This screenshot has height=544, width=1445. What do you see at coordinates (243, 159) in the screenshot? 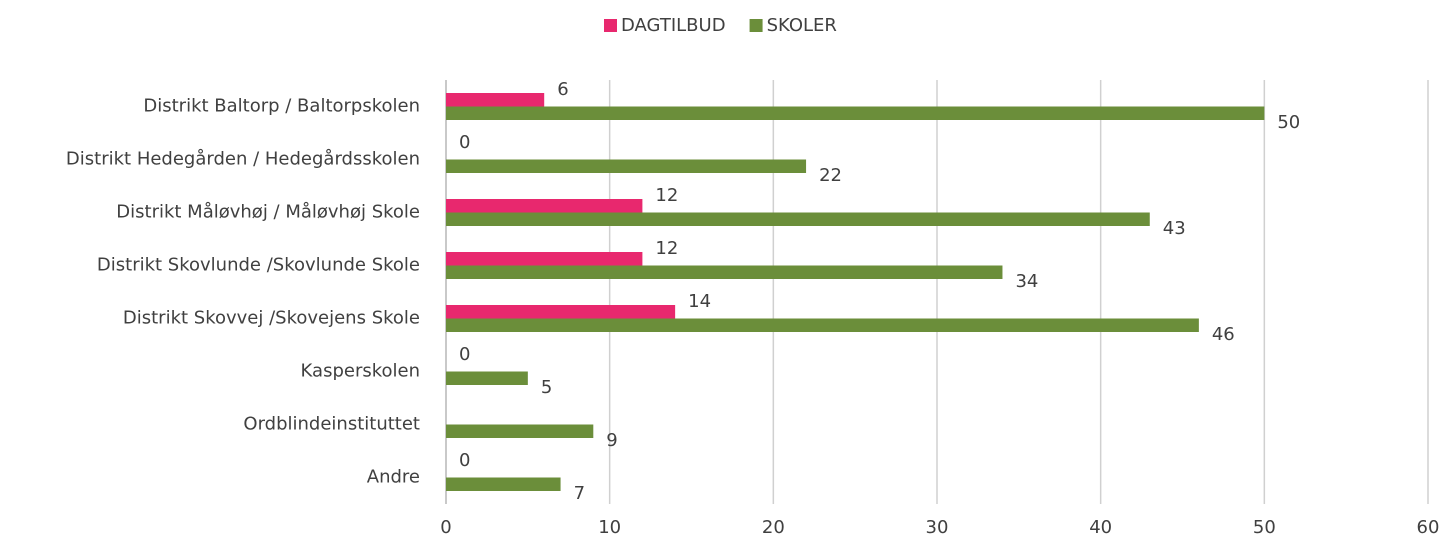
I see `y-tick-label: Distrikt Hedegården / Hedegårdsskolen` at bounding box center [243, 159].